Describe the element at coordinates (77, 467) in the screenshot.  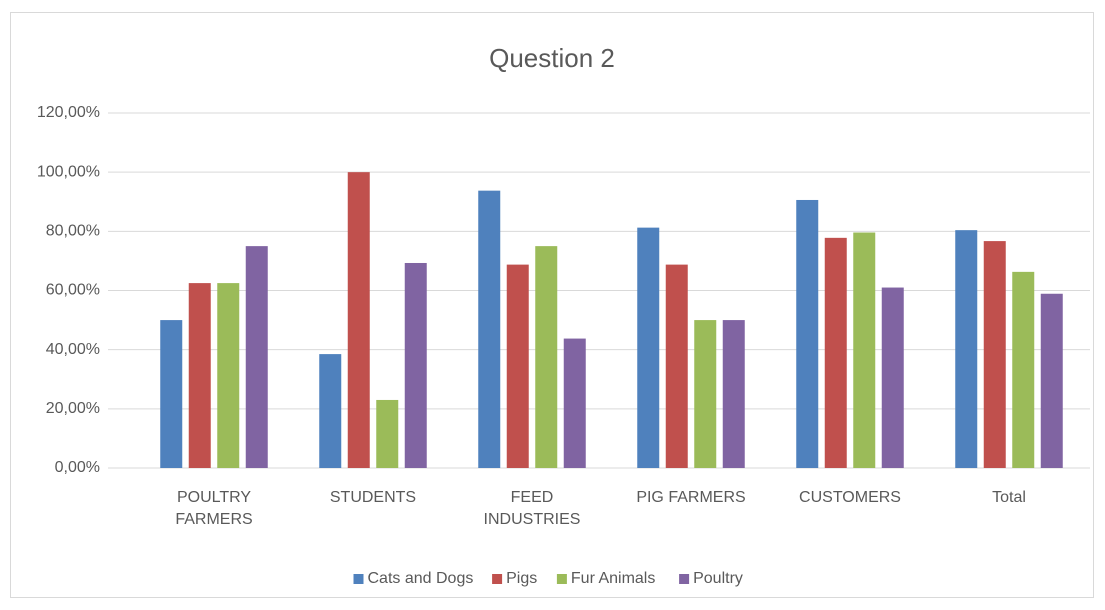
I see `y-tick-label: 0,00%` at that location.